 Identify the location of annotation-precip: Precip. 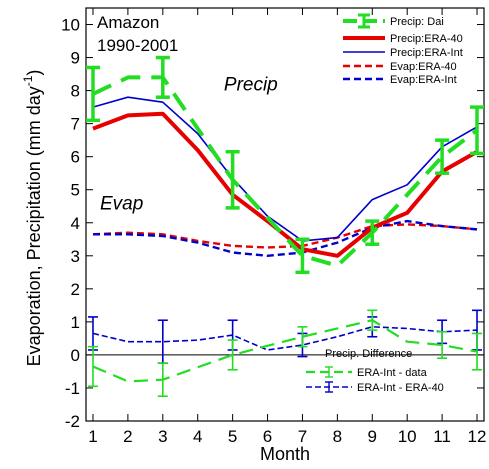
(251, 85).